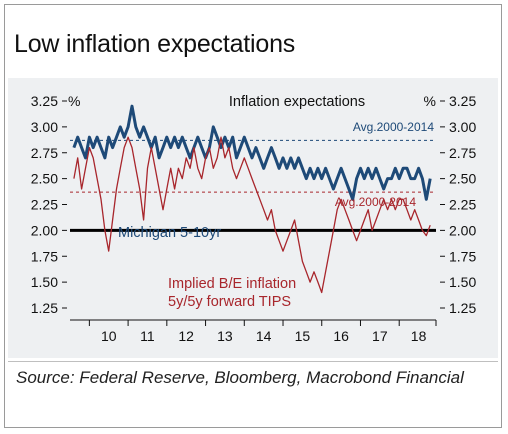  I want to click on y-tick-label-left: 2.75, so click(44, 153).